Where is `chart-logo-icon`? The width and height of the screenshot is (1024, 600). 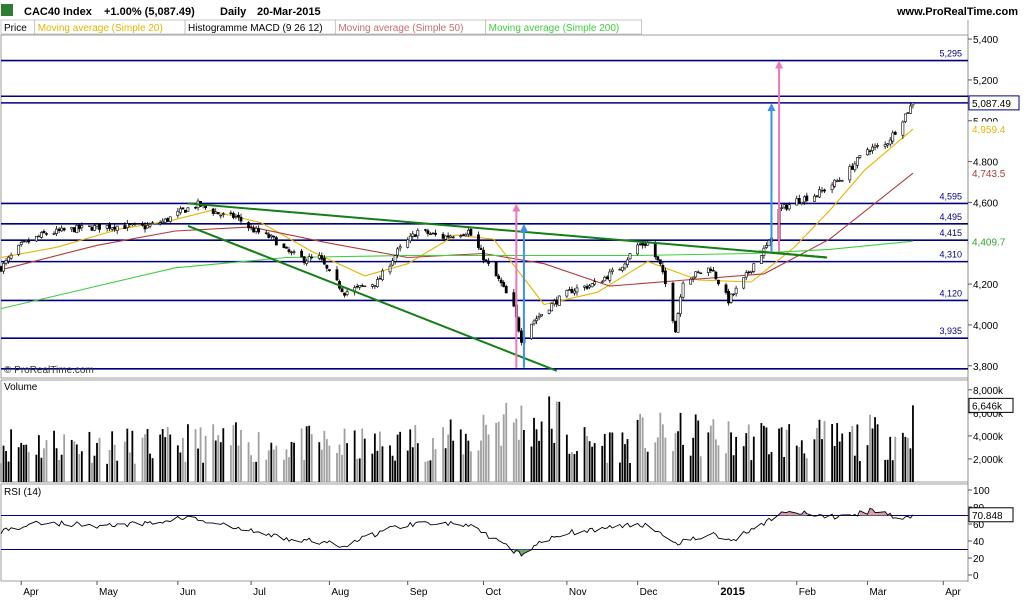 chart-logo-icon is located at coordinates (7, 10).